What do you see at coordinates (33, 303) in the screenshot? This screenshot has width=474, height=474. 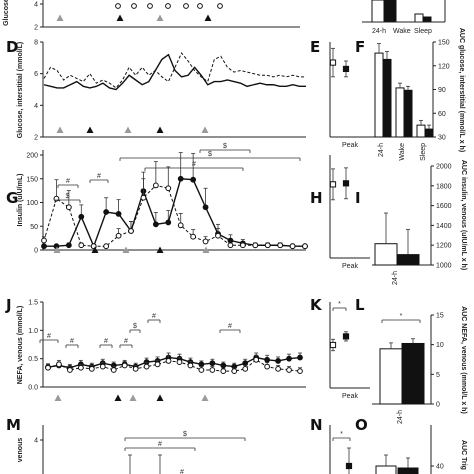 I see `y-tick-label: 1.5` at bounding box center [33, 303].